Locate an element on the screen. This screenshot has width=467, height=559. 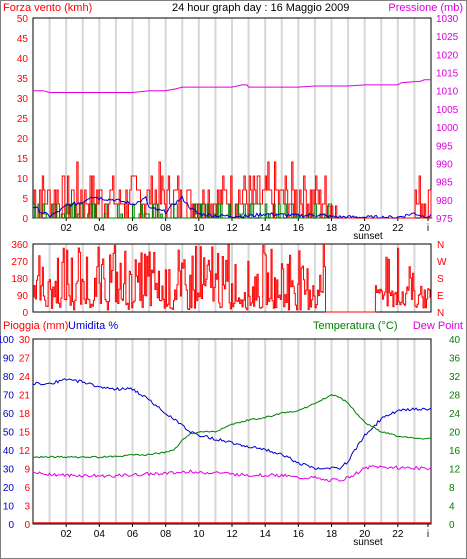
rain-y-tick-label: 24 is located at coordinates (25, 377).